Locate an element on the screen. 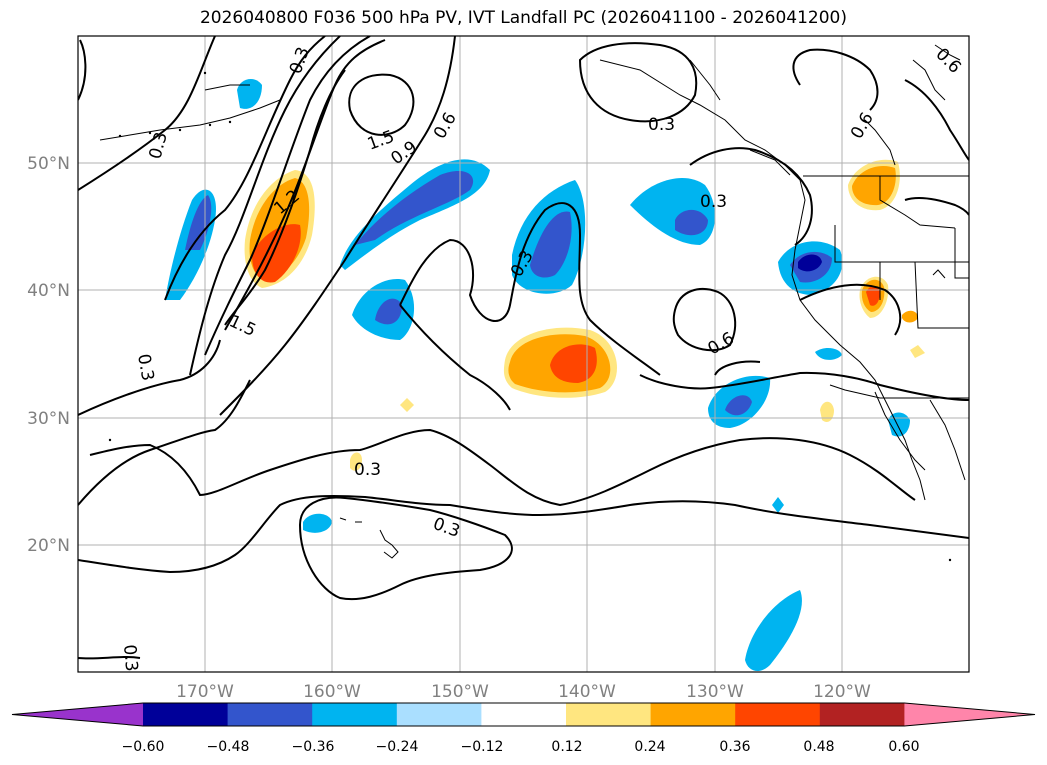  colorbar-extend-low is located at coordinates (77, 714).